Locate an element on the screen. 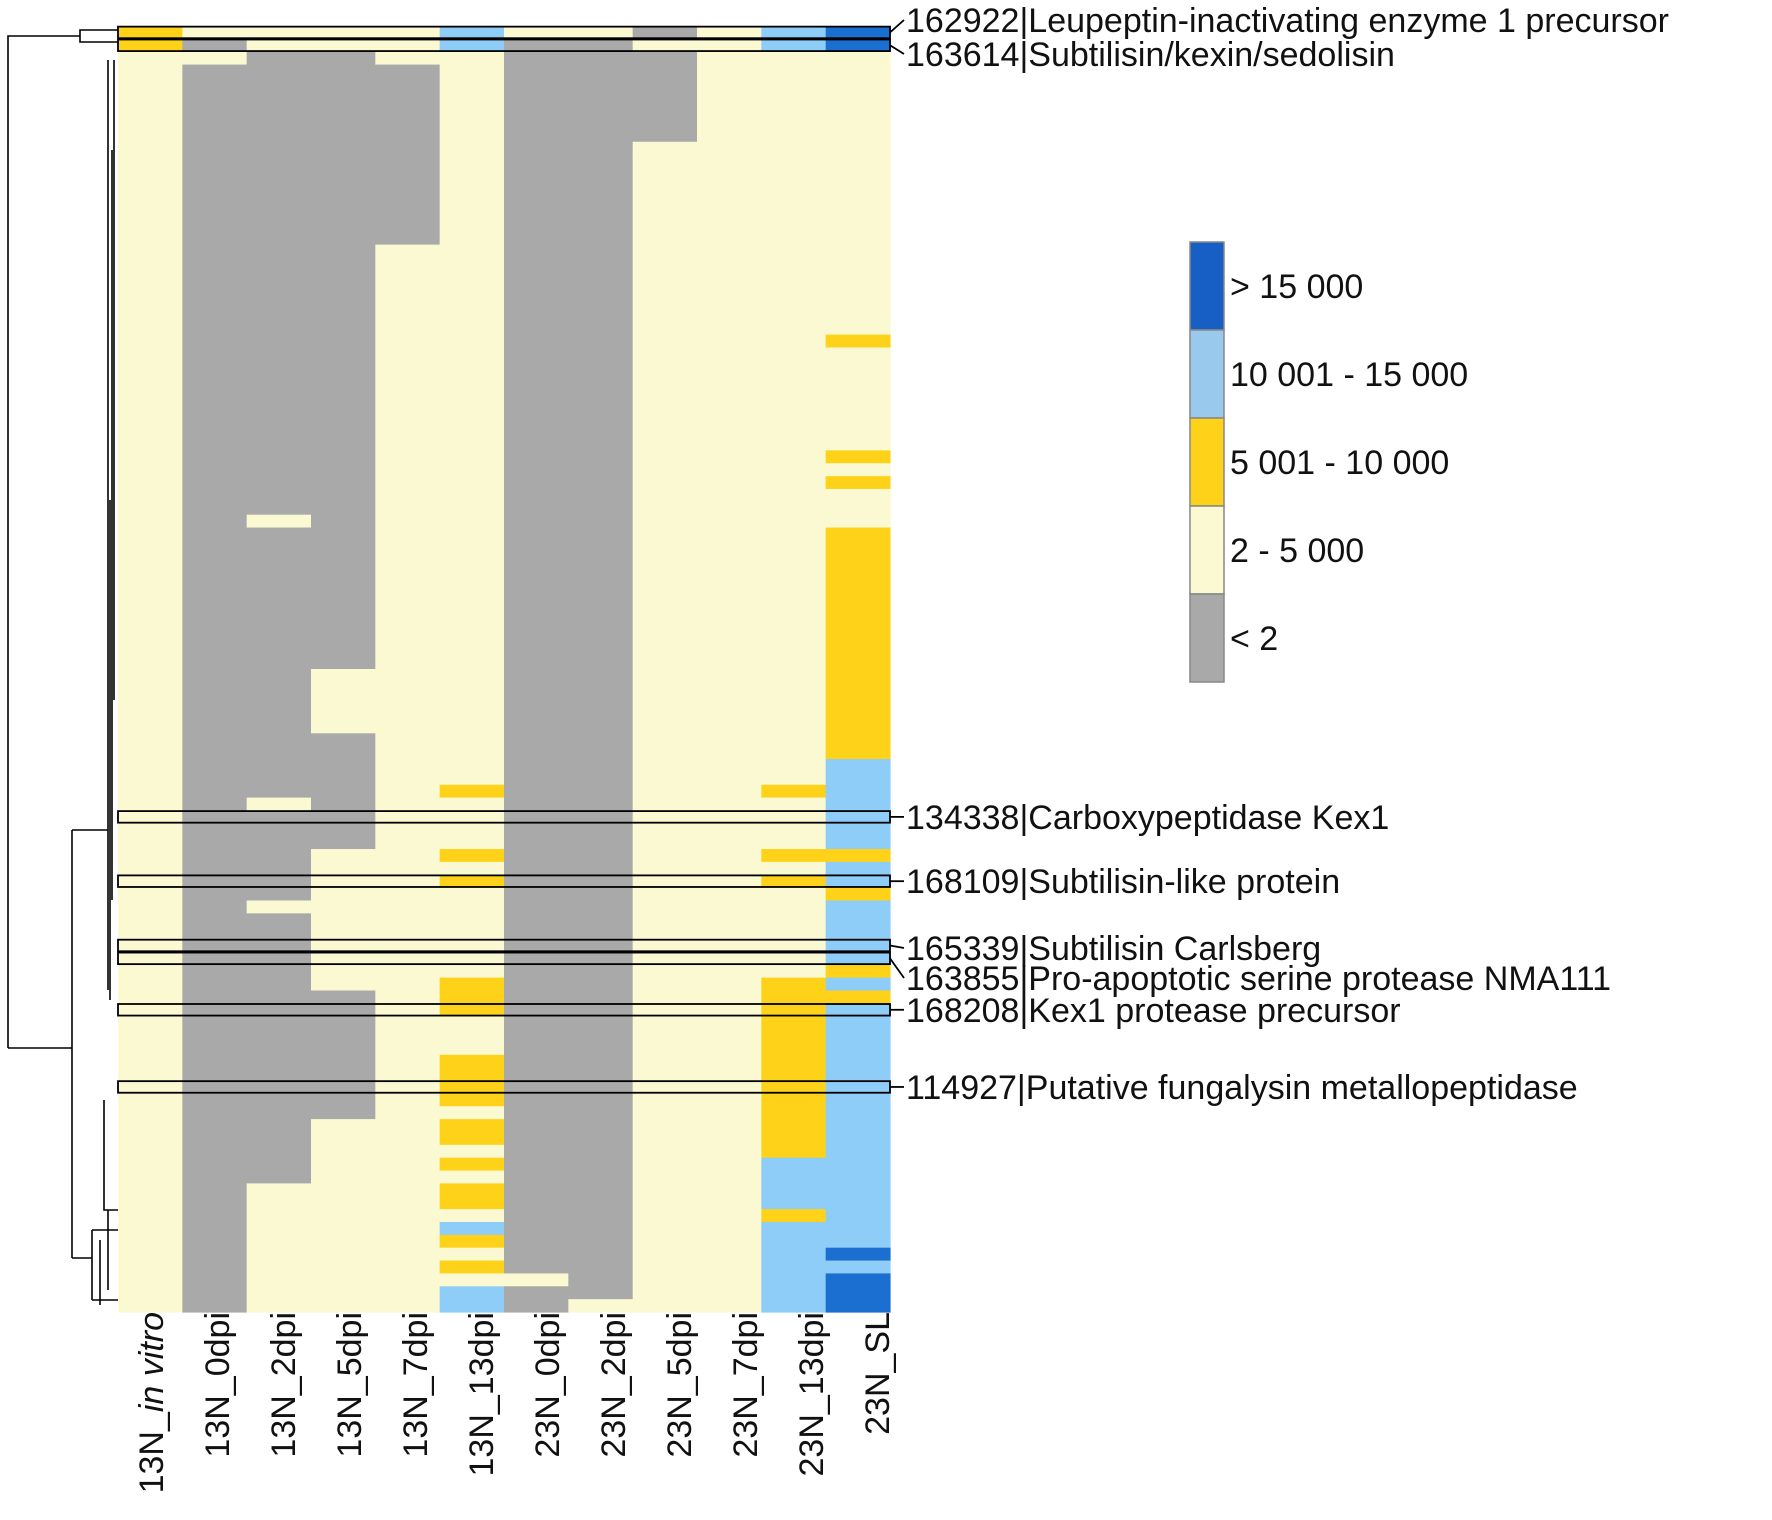  column-label: 13N_13dpi is located at coordinates (482, 1394).